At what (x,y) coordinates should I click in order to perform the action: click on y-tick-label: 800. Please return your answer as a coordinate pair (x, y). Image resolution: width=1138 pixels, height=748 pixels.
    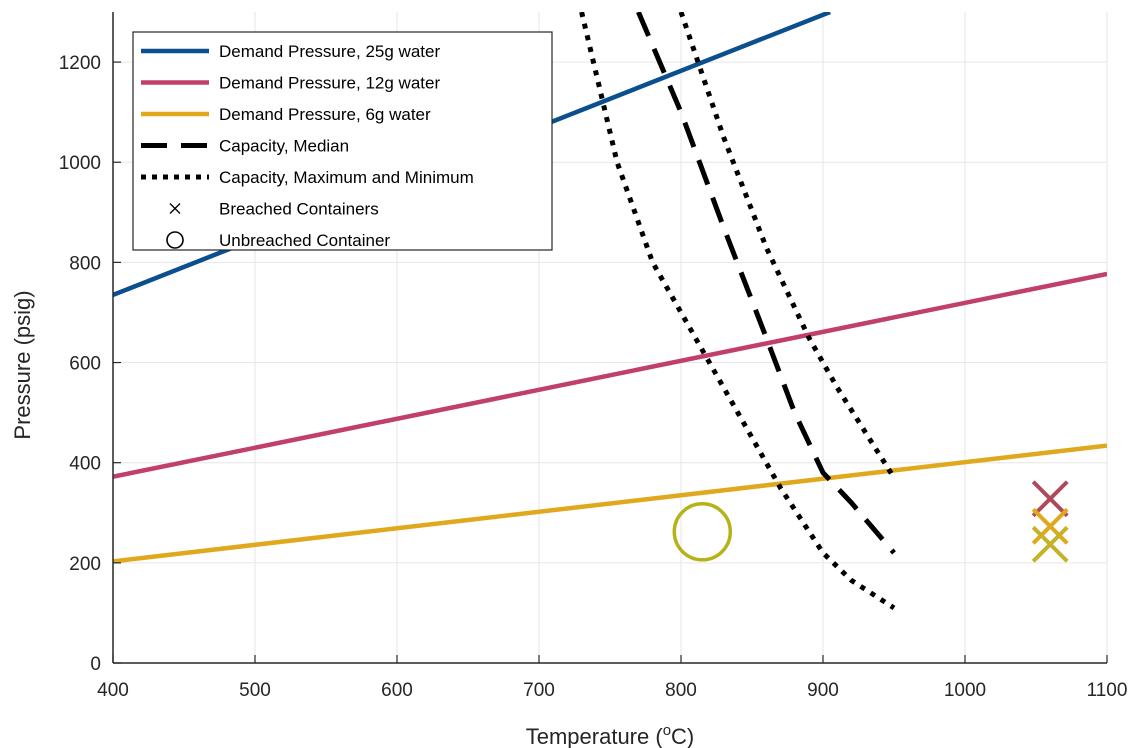
    Looking at the image, I should click on (85, 263).